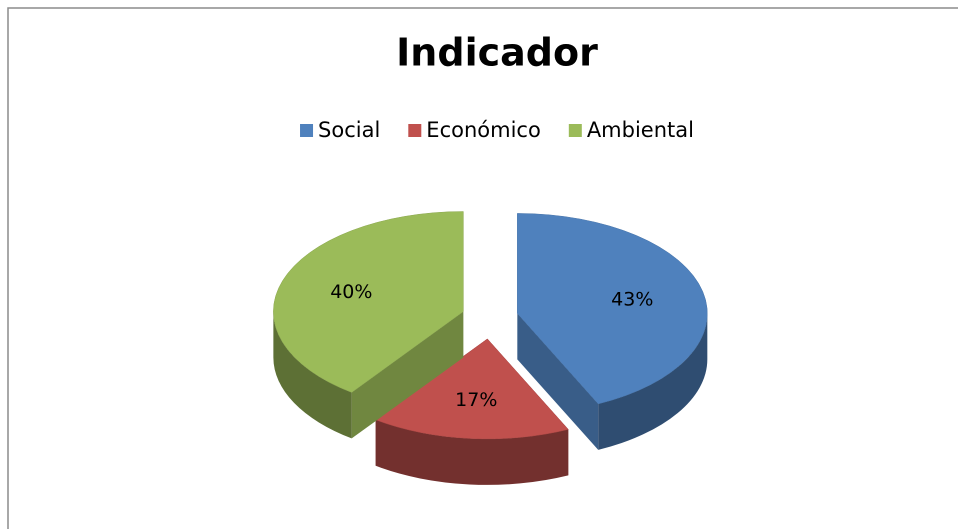  What do you see at coordinates (640, 130) in the screenshot?
I see `legend-label: Ambiental` at bounding box center [640, 130].